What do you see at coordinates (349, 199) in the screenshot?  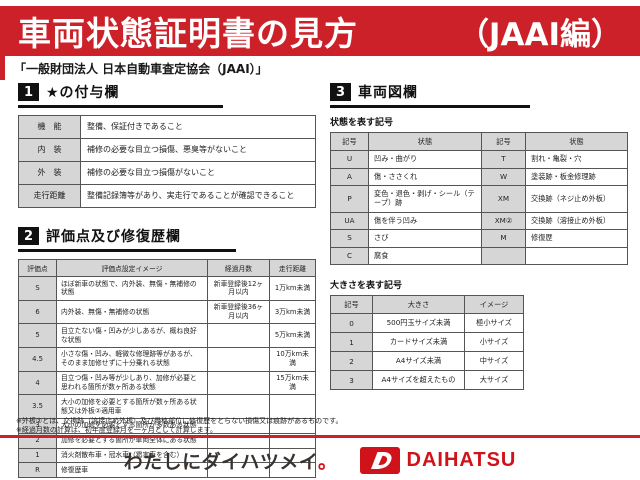 I see `table-cell: P` at bounding box center [349, 199].